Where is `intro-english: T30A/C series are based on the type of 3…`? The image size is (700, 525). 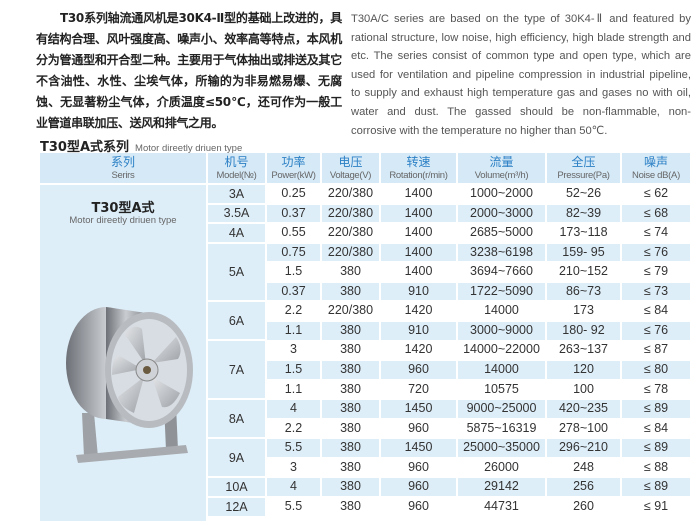 intro-english: T30A/C series are based on the type of 3… is located at coordinates (521, 75).